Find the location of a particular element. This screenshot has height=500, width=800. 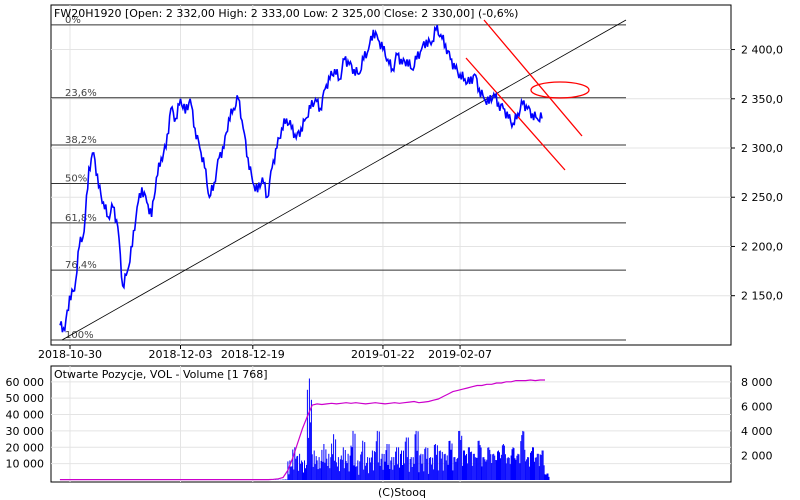

volume-y-tick-label-right: 6 000 is located at coordinates (757, 406).